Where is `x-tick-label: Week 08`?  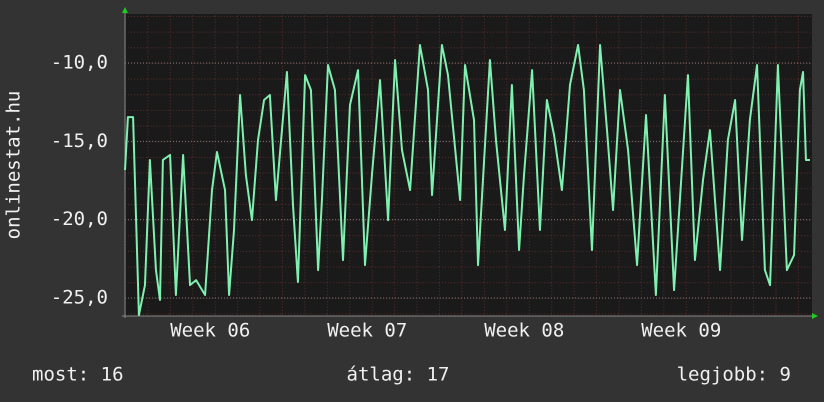
x-tick-label: Week 08 is located at coordinates (524, 331).